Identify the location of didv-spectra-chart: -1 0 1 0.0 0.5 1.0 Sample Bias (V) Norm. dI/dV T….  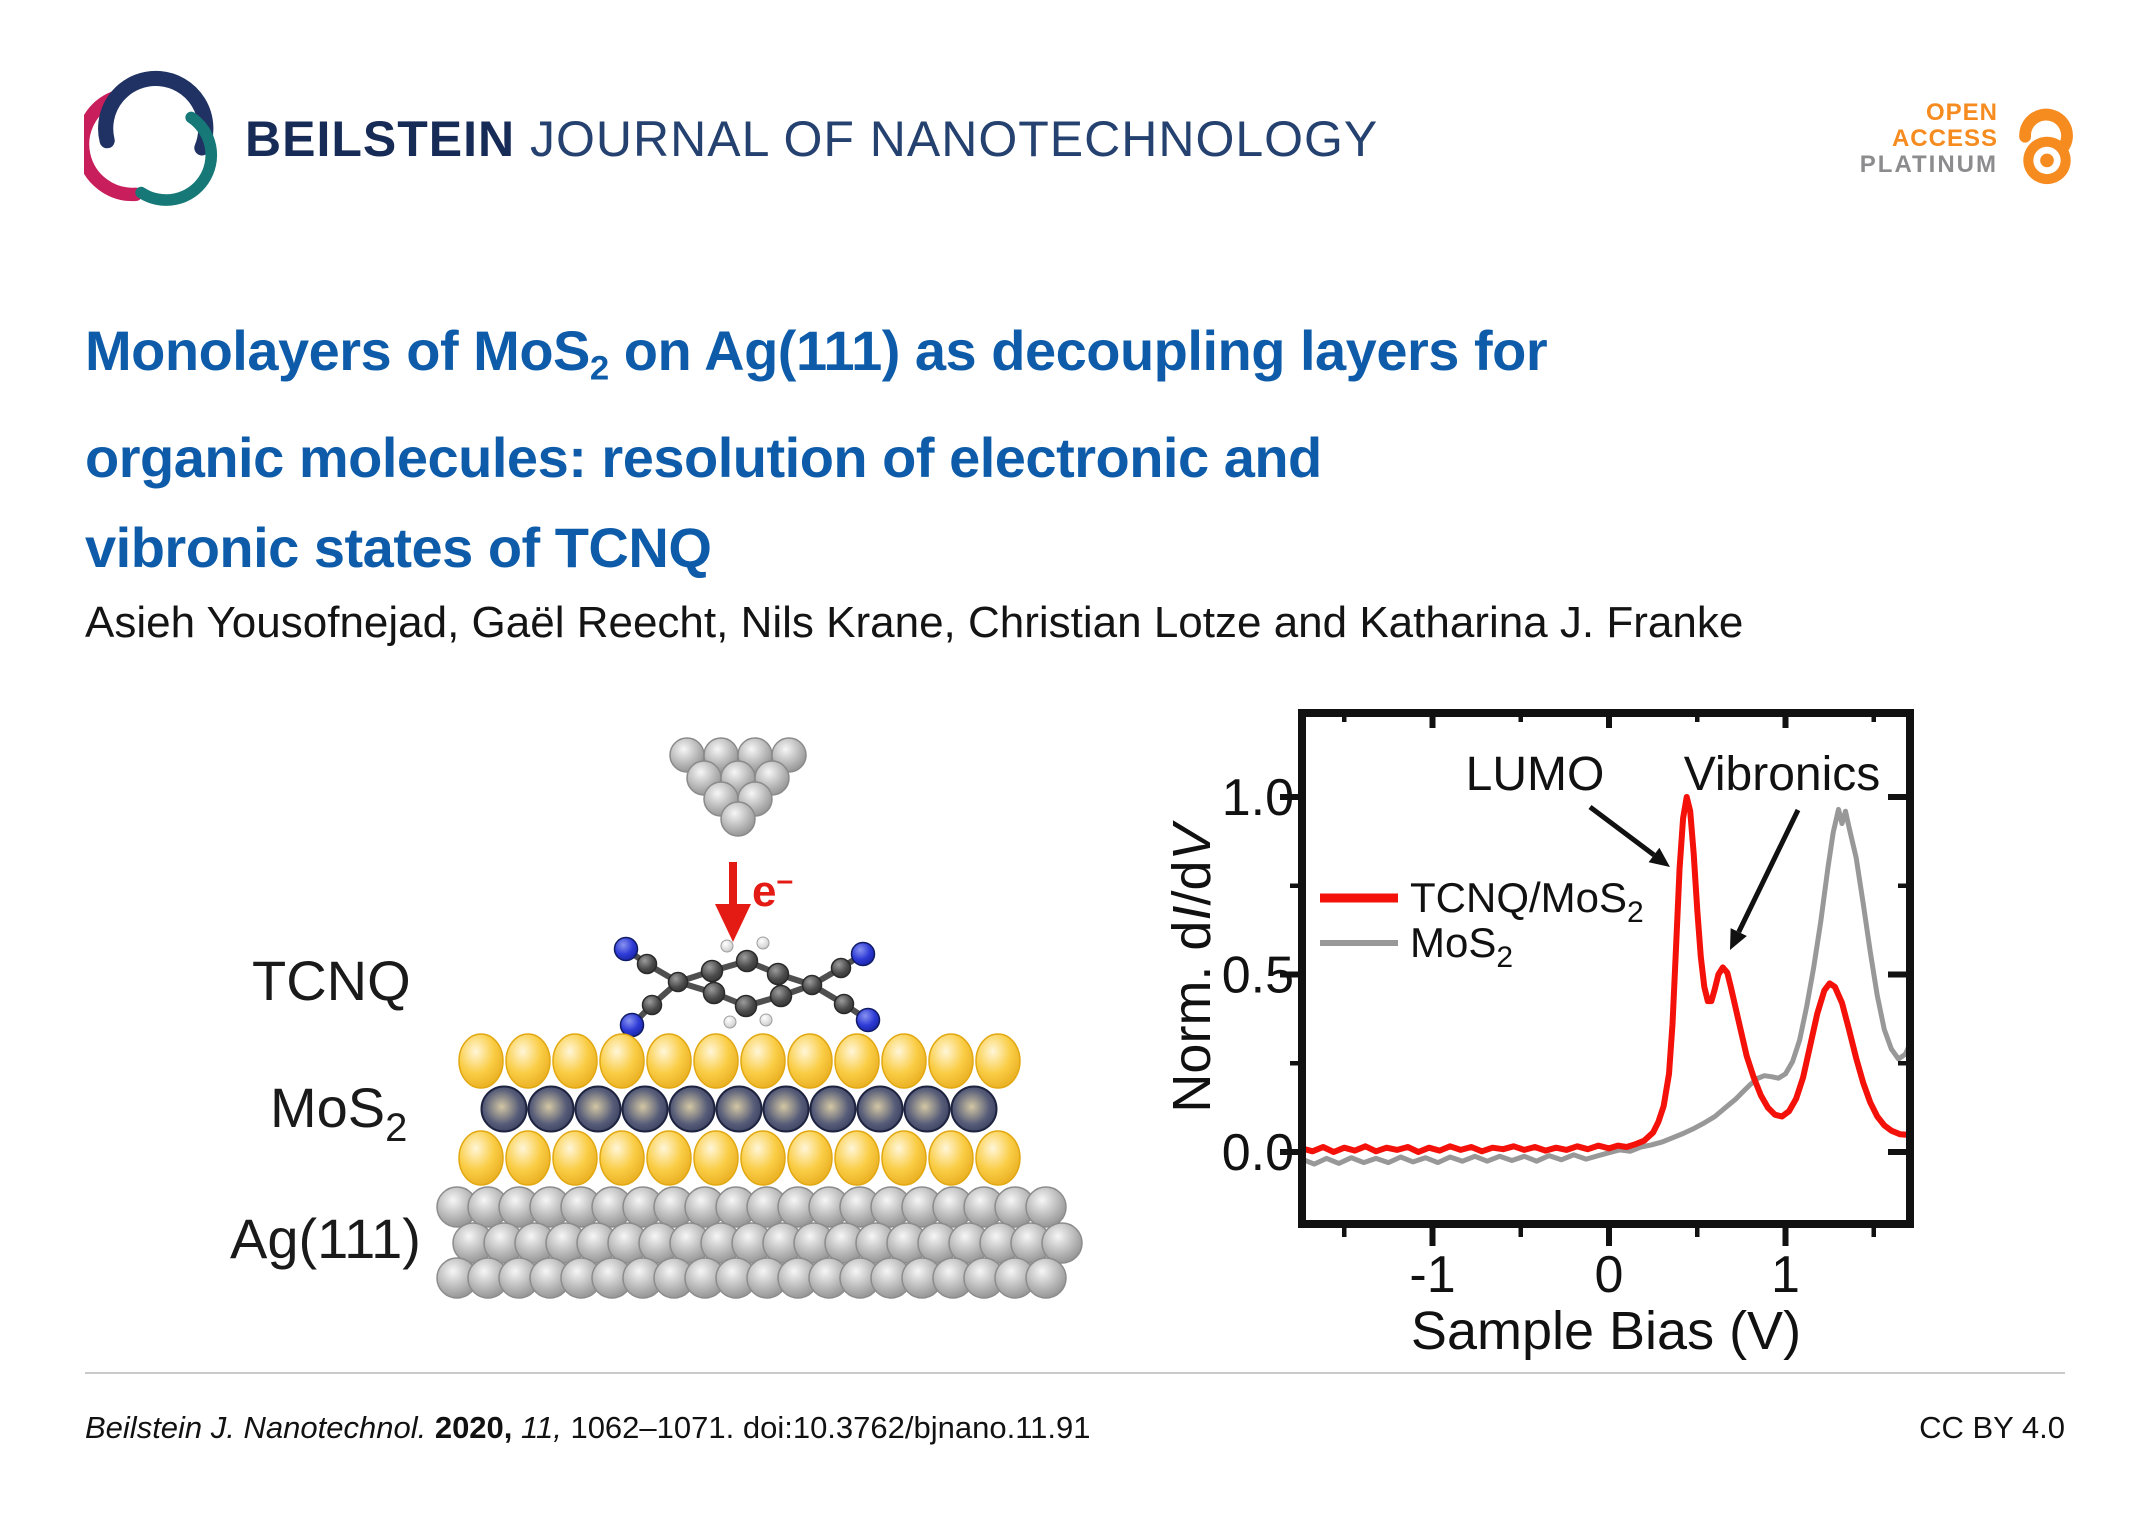
(1542, 1035).